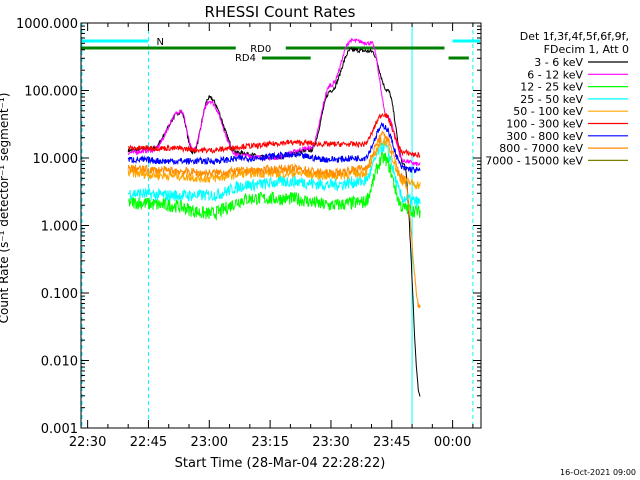 The width and height of the screenshot is (640, 480). Describe the element at coordinates (260, 49) in the screenshot. I see `state-label-rd0: RD0` at that location.